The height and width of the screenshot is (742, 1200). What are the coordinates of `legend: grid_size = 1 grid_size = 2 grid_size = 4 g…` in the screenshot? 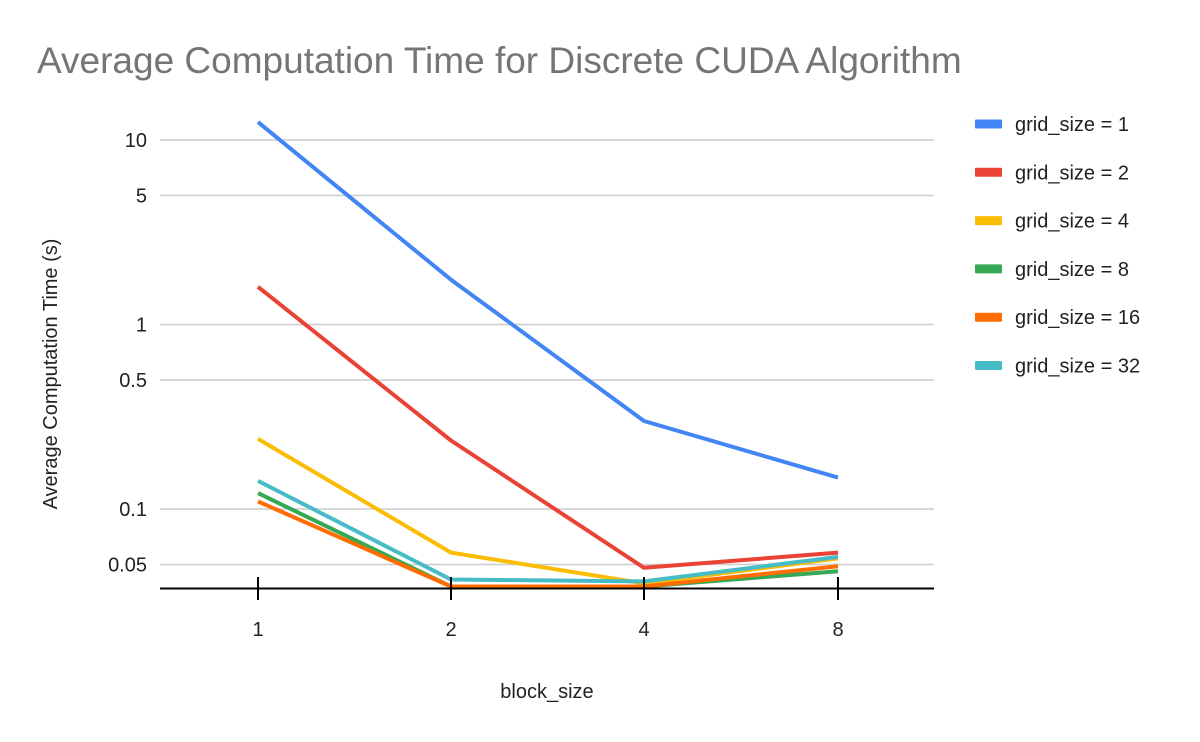 It's located at (1057, 246).